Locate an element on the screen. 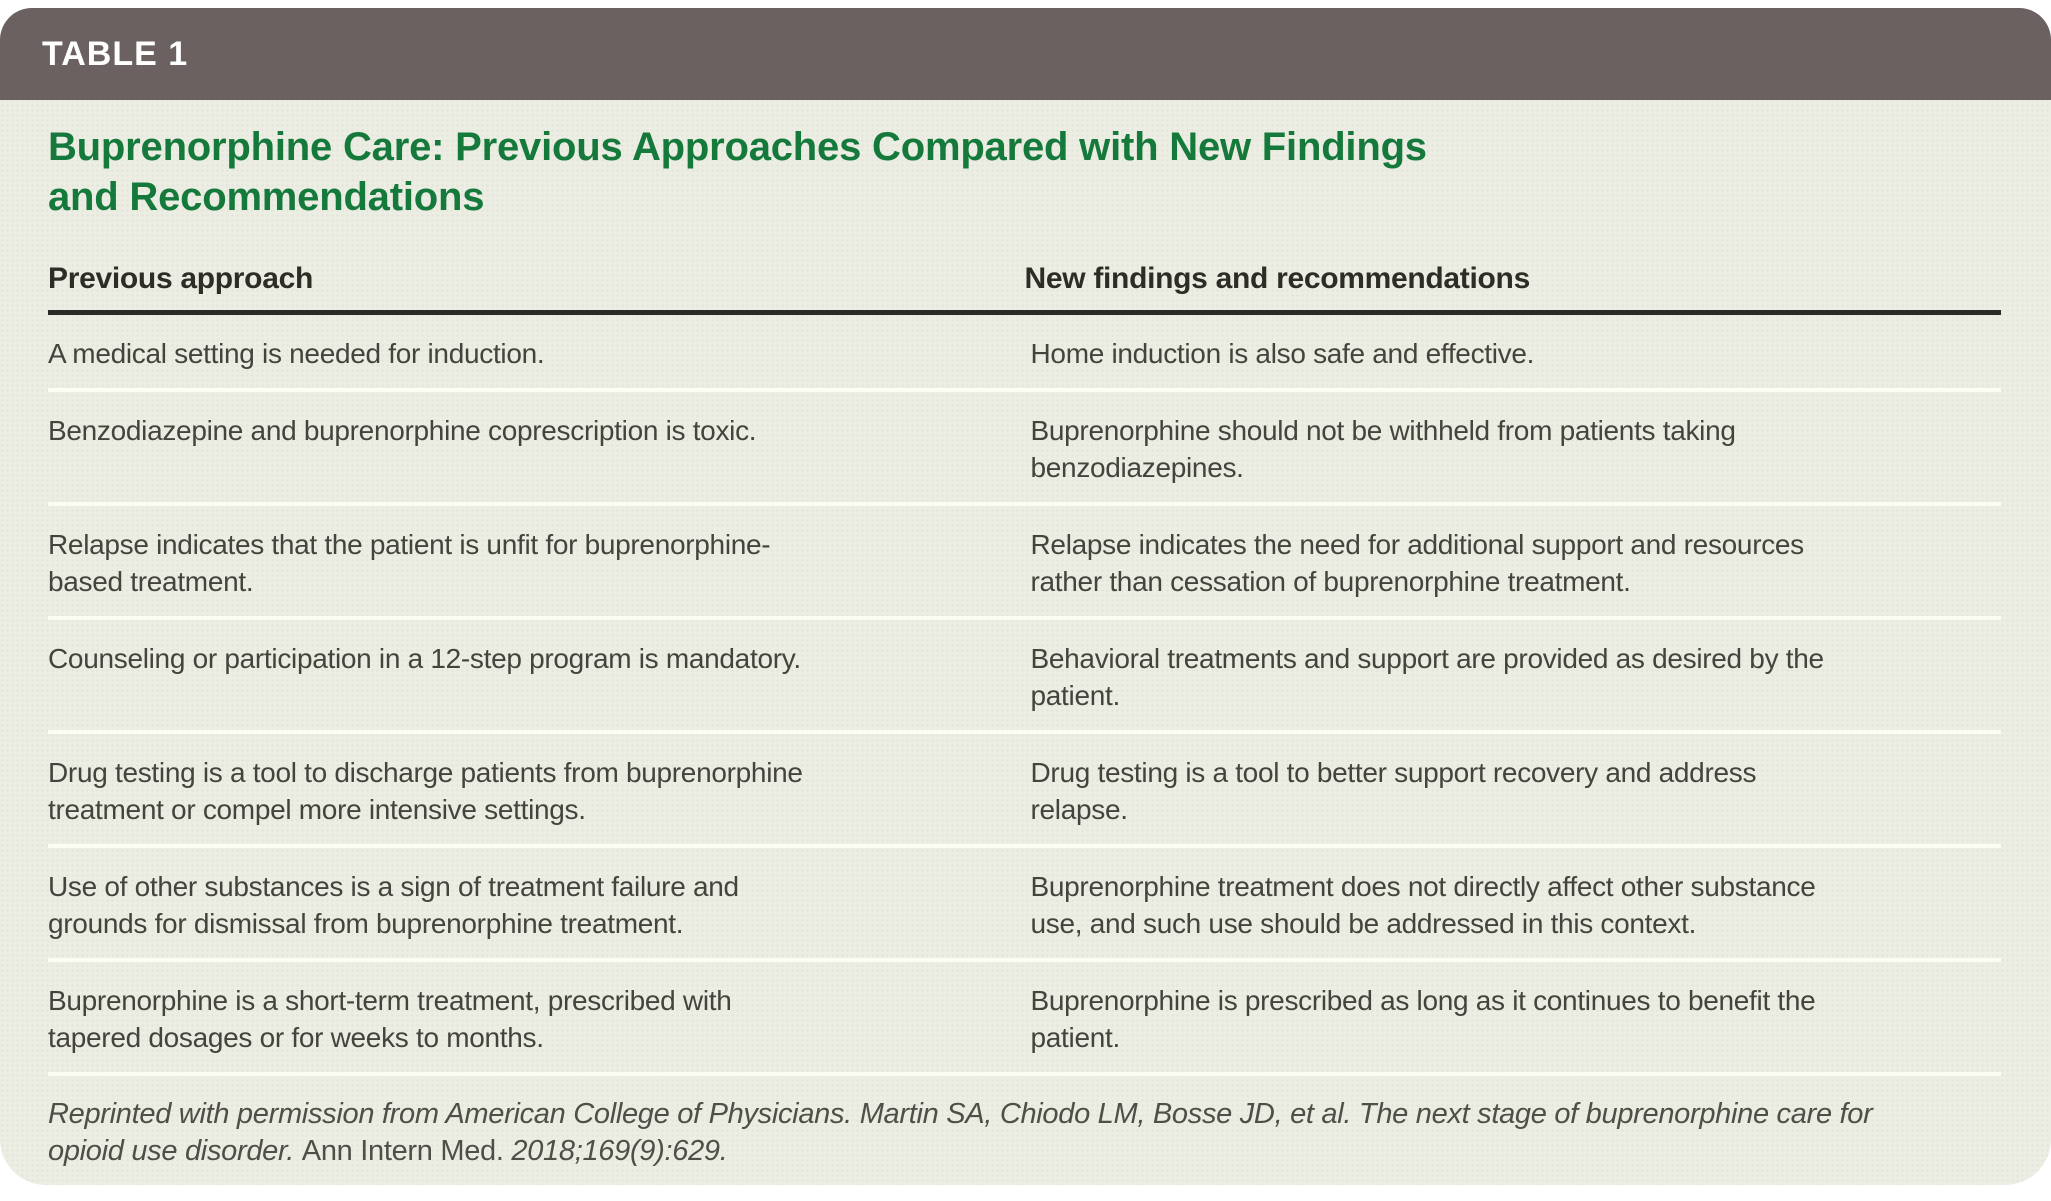 This screenshot has width=2051, height=1201. citation-journal-name: Ann Intern Med. is located at coordinates (406, 1151).